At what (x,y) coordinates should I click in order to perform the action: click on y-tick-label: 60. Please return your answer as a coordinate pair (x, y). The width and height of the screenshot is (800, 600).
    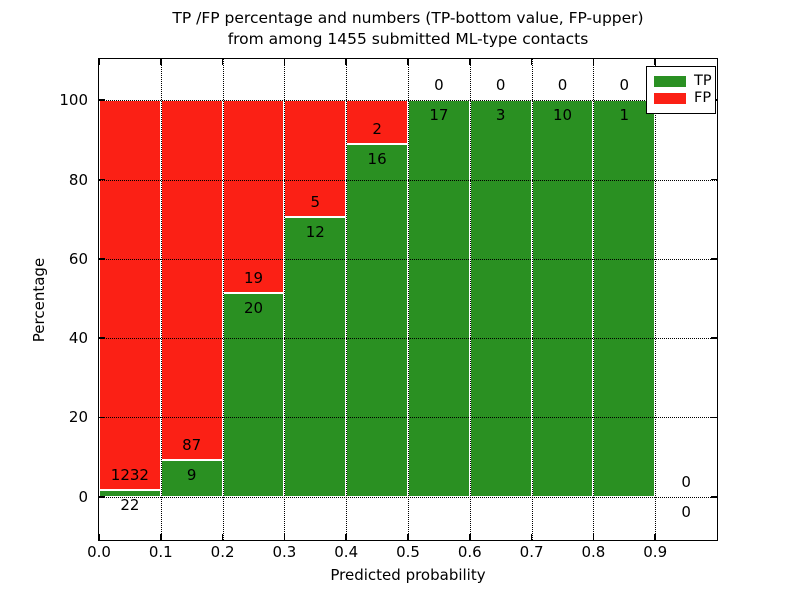
    Looking at the image, I should click on (78, 258).